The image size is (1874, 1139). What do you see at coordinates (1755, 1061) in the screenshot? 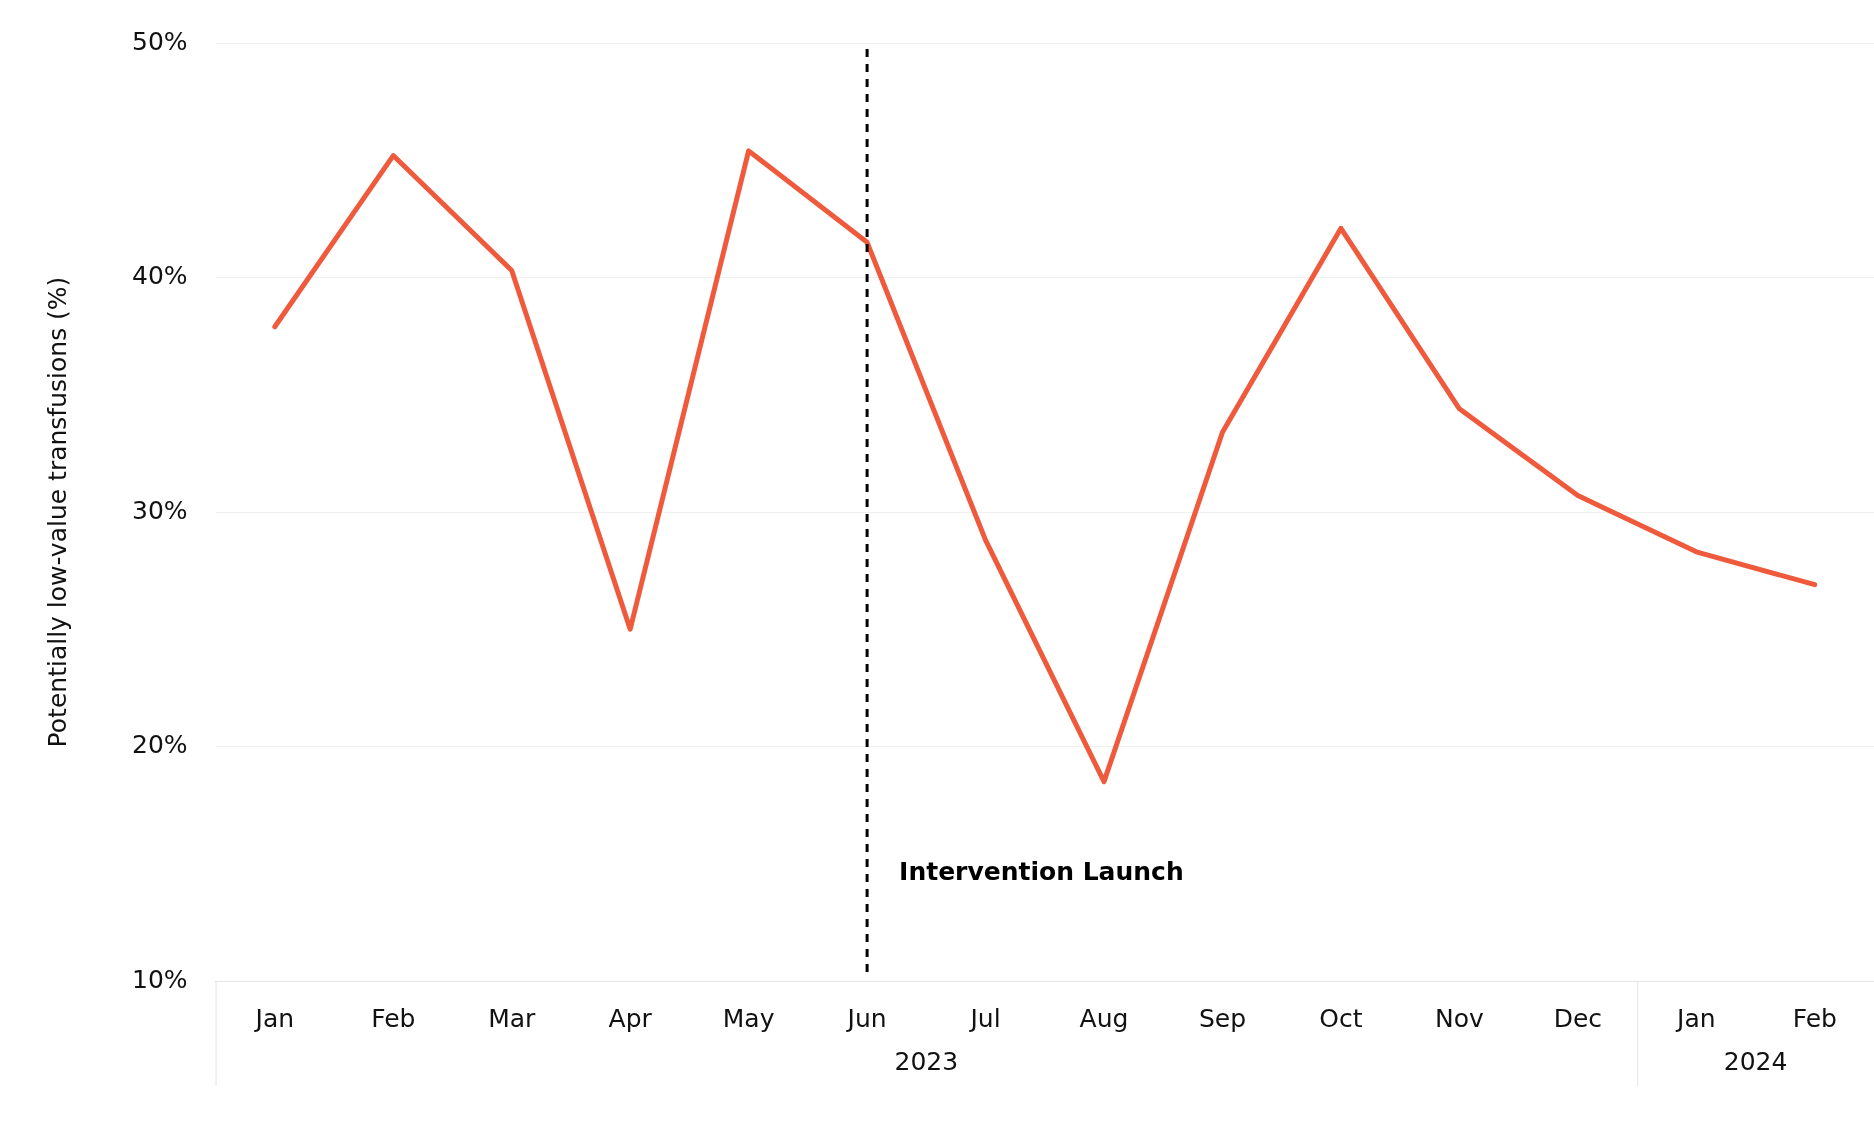
I see `text: 2024` at bounding box center [1755, 1061].